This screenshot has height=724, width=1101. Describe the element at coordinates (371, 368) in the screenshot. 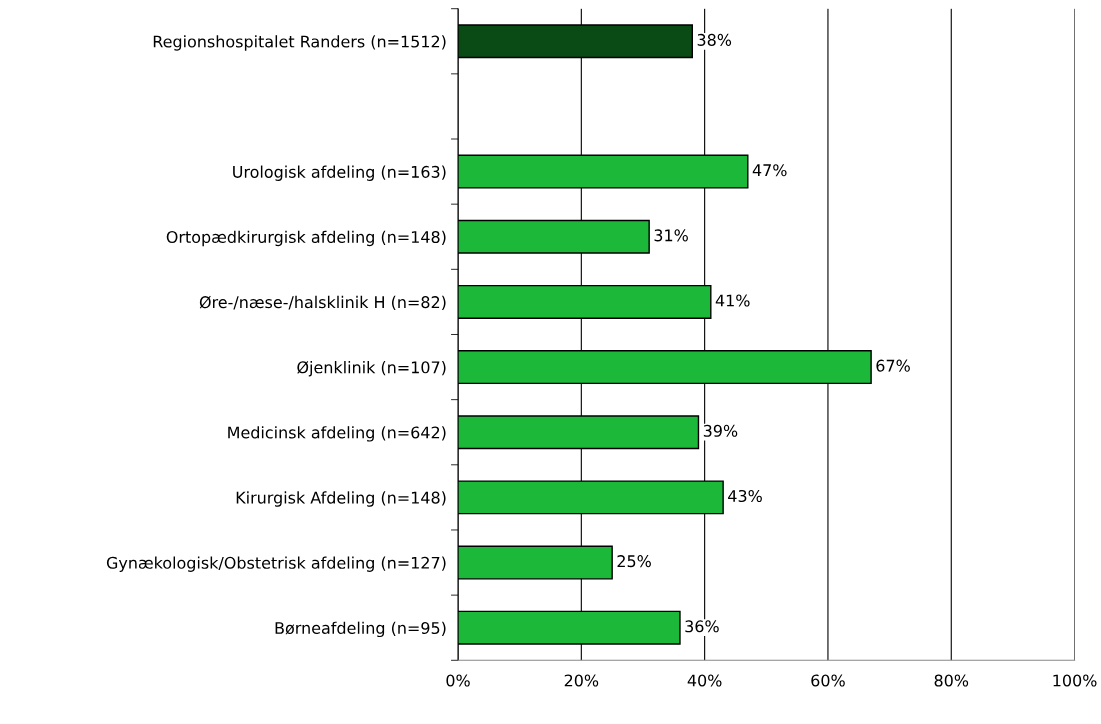

I see `y-tick-label: Øjenklinik (n=107)` at that location.